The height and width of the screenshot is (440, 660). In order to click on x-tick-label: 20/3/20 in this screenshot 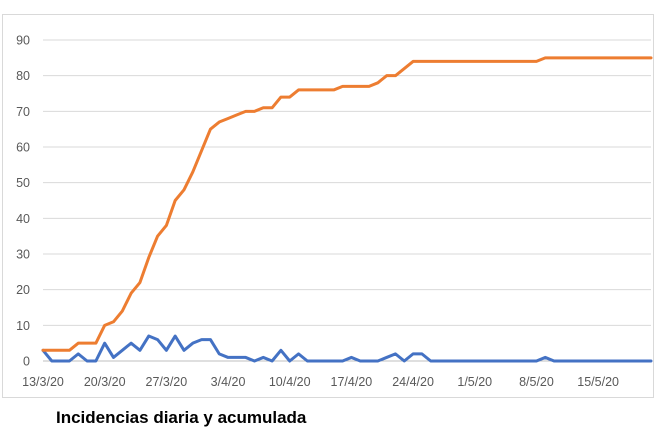, I will do `click(105, 382)`.